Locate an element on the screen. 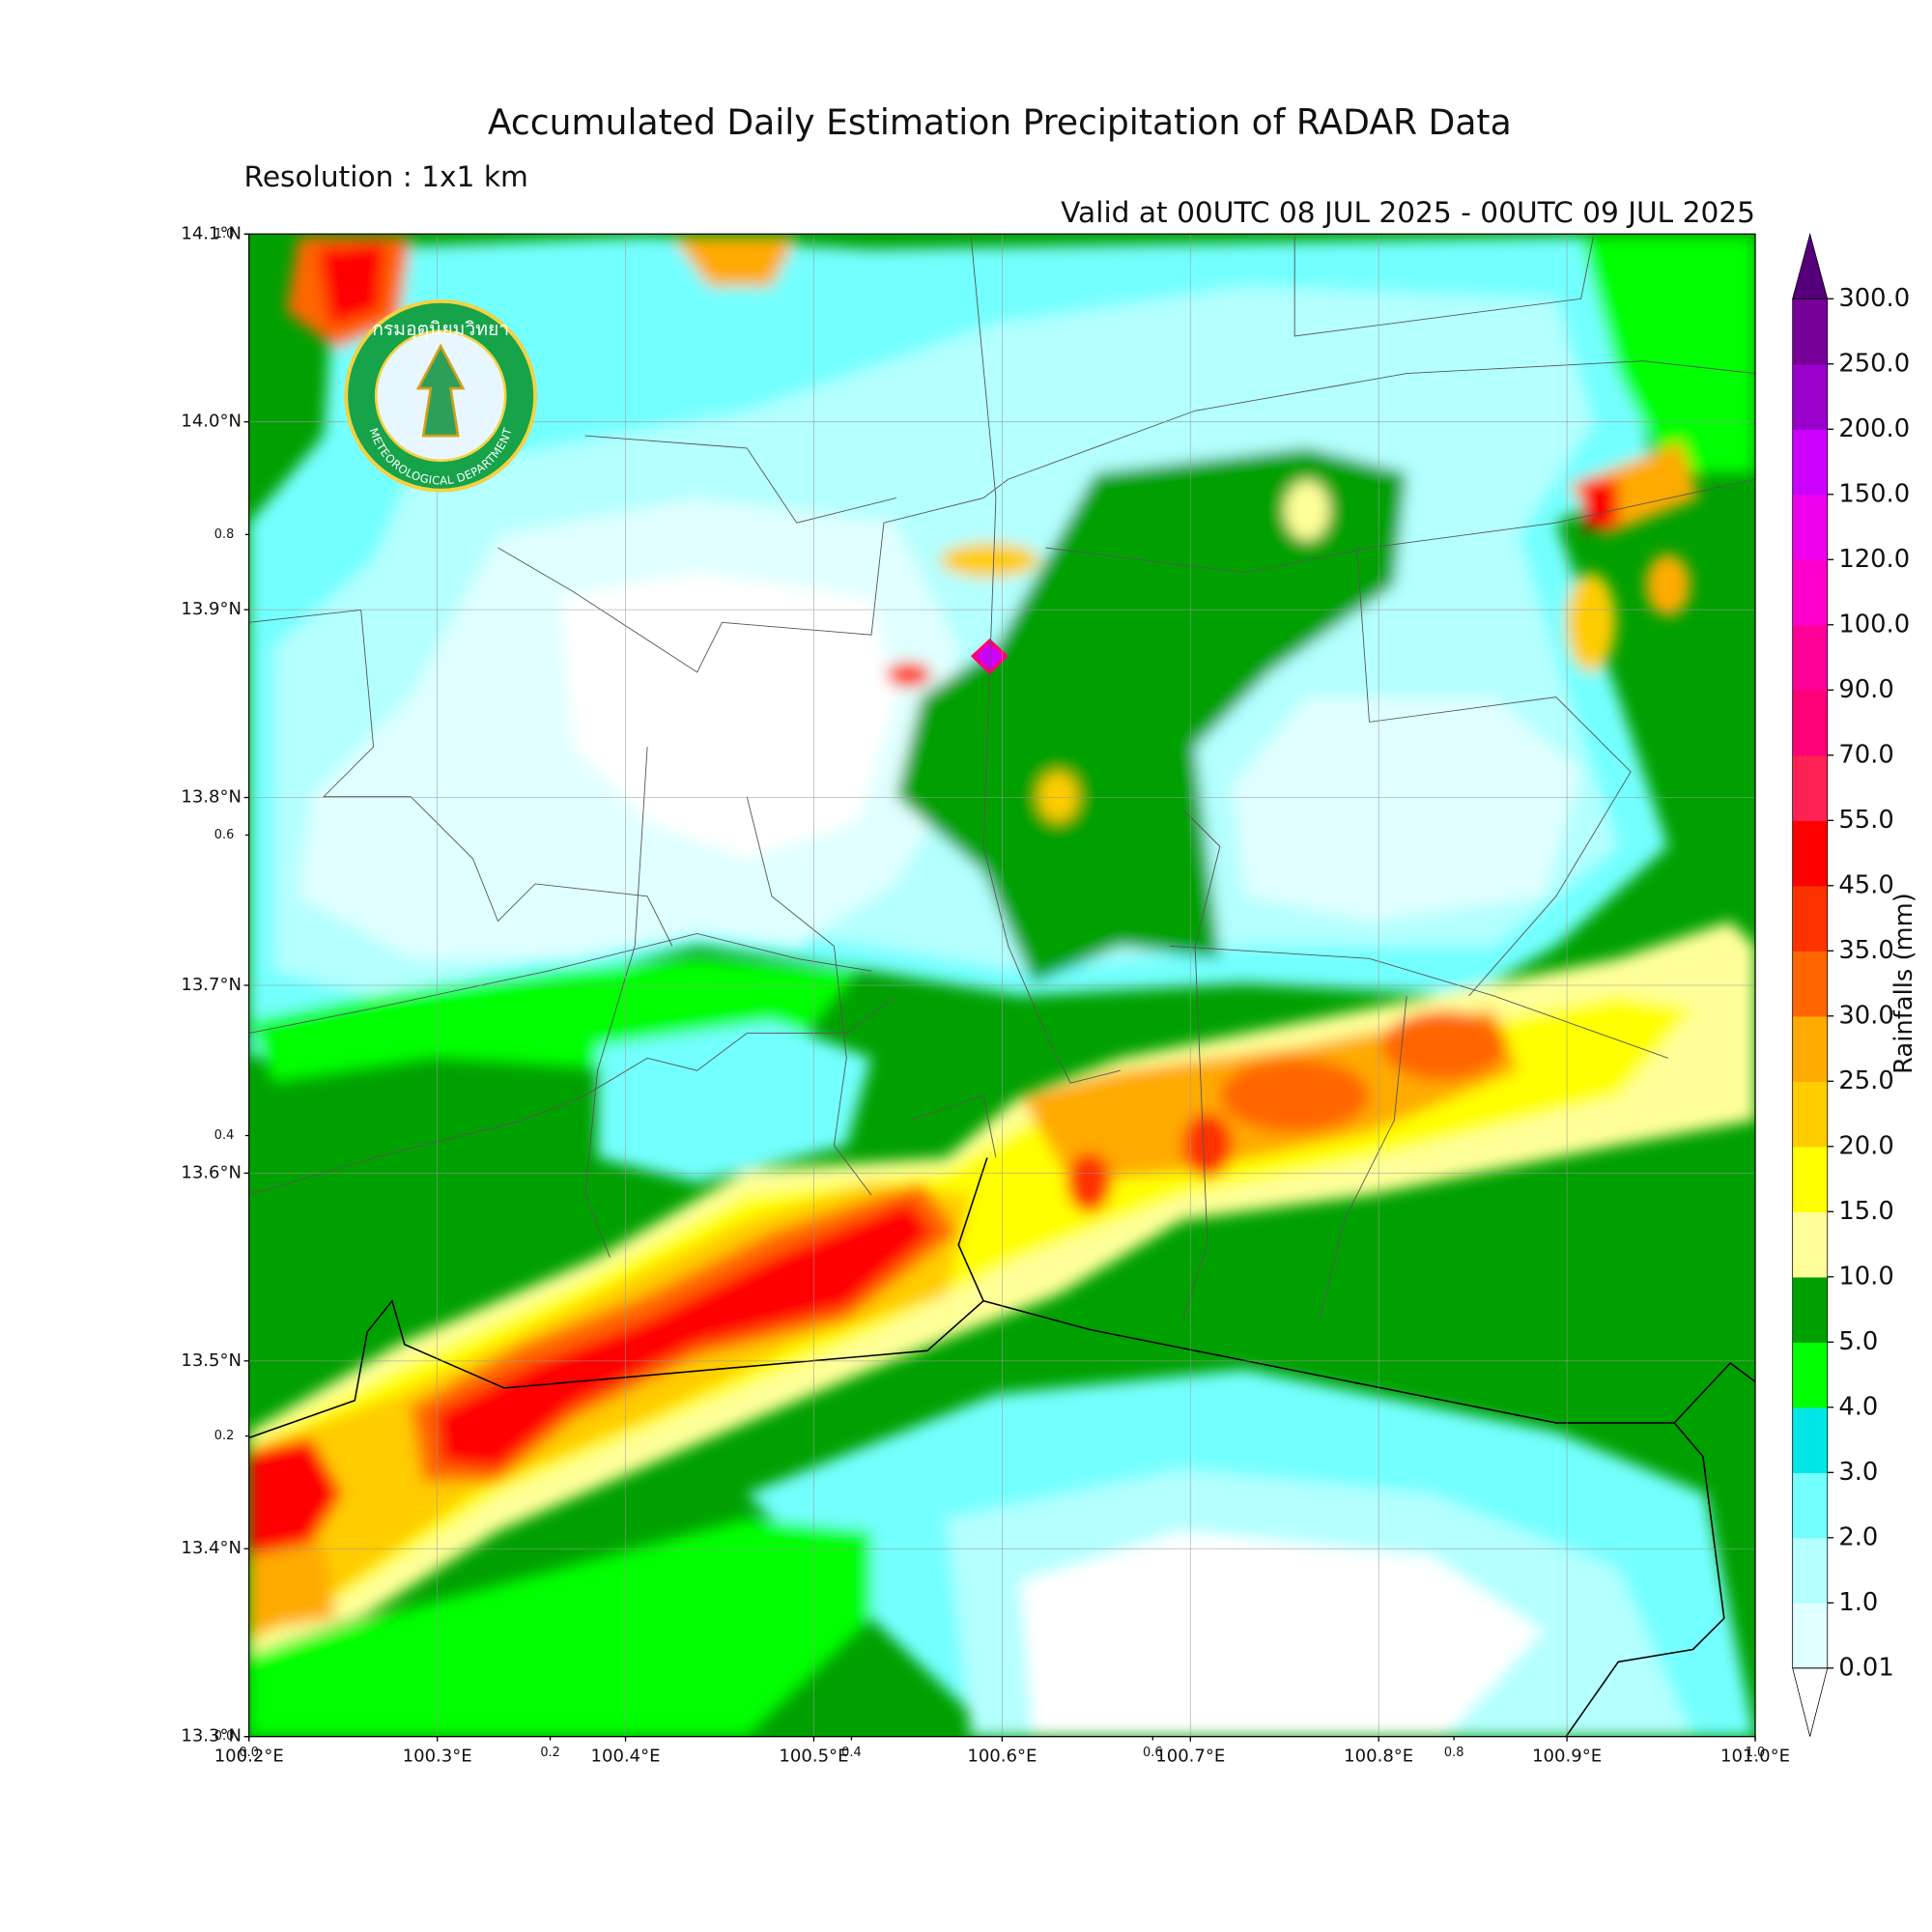 This screenshot has height=1932, width=1932. frame-y-tick-label: 0.6 is located at coordinates (224, 835).